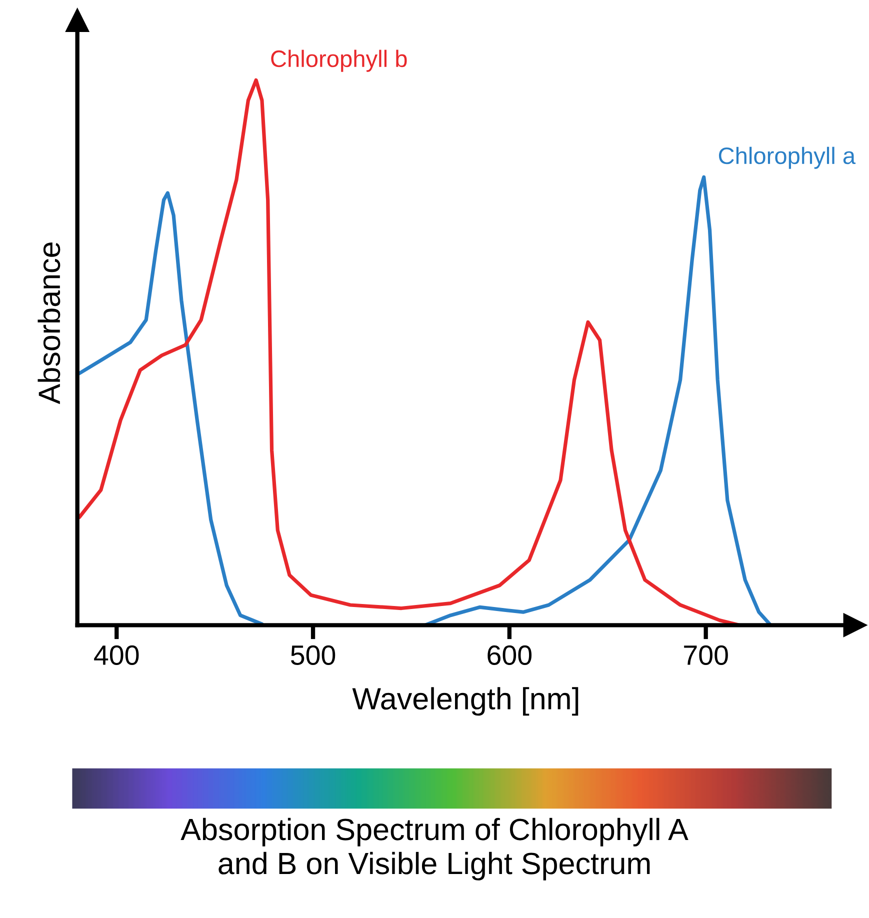 This screenshot has width=869, height=918. What do you see at coordinates (787, 157) in the screenshot?
I see `series-label: Chlorophyll a` at bounding box center [787, 157].